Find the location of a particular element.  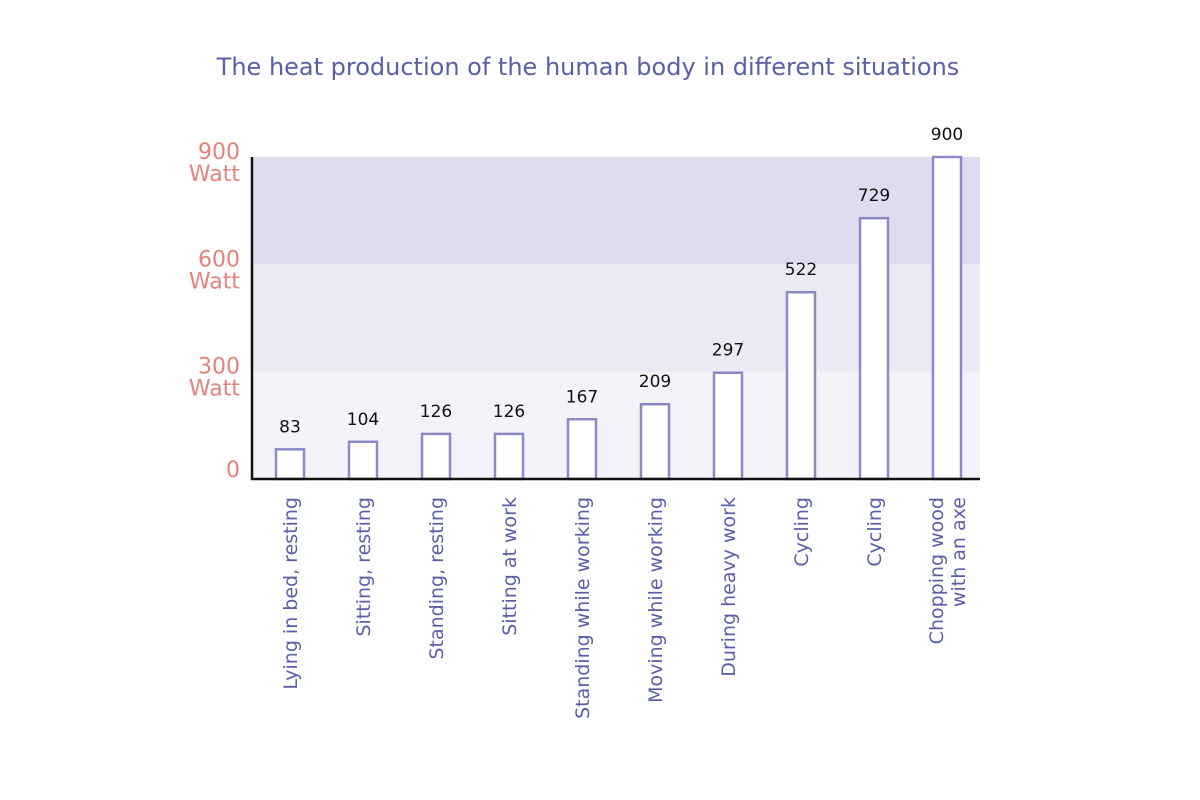

y-tick-label: 300 is located at coordinates (219, 367).